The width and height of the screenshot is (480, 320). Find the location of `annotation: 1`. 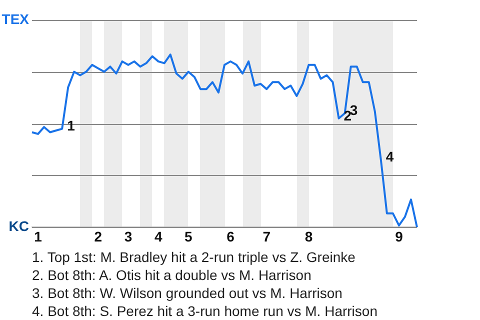

annotation: 1 is located at coordinates (71, 126).